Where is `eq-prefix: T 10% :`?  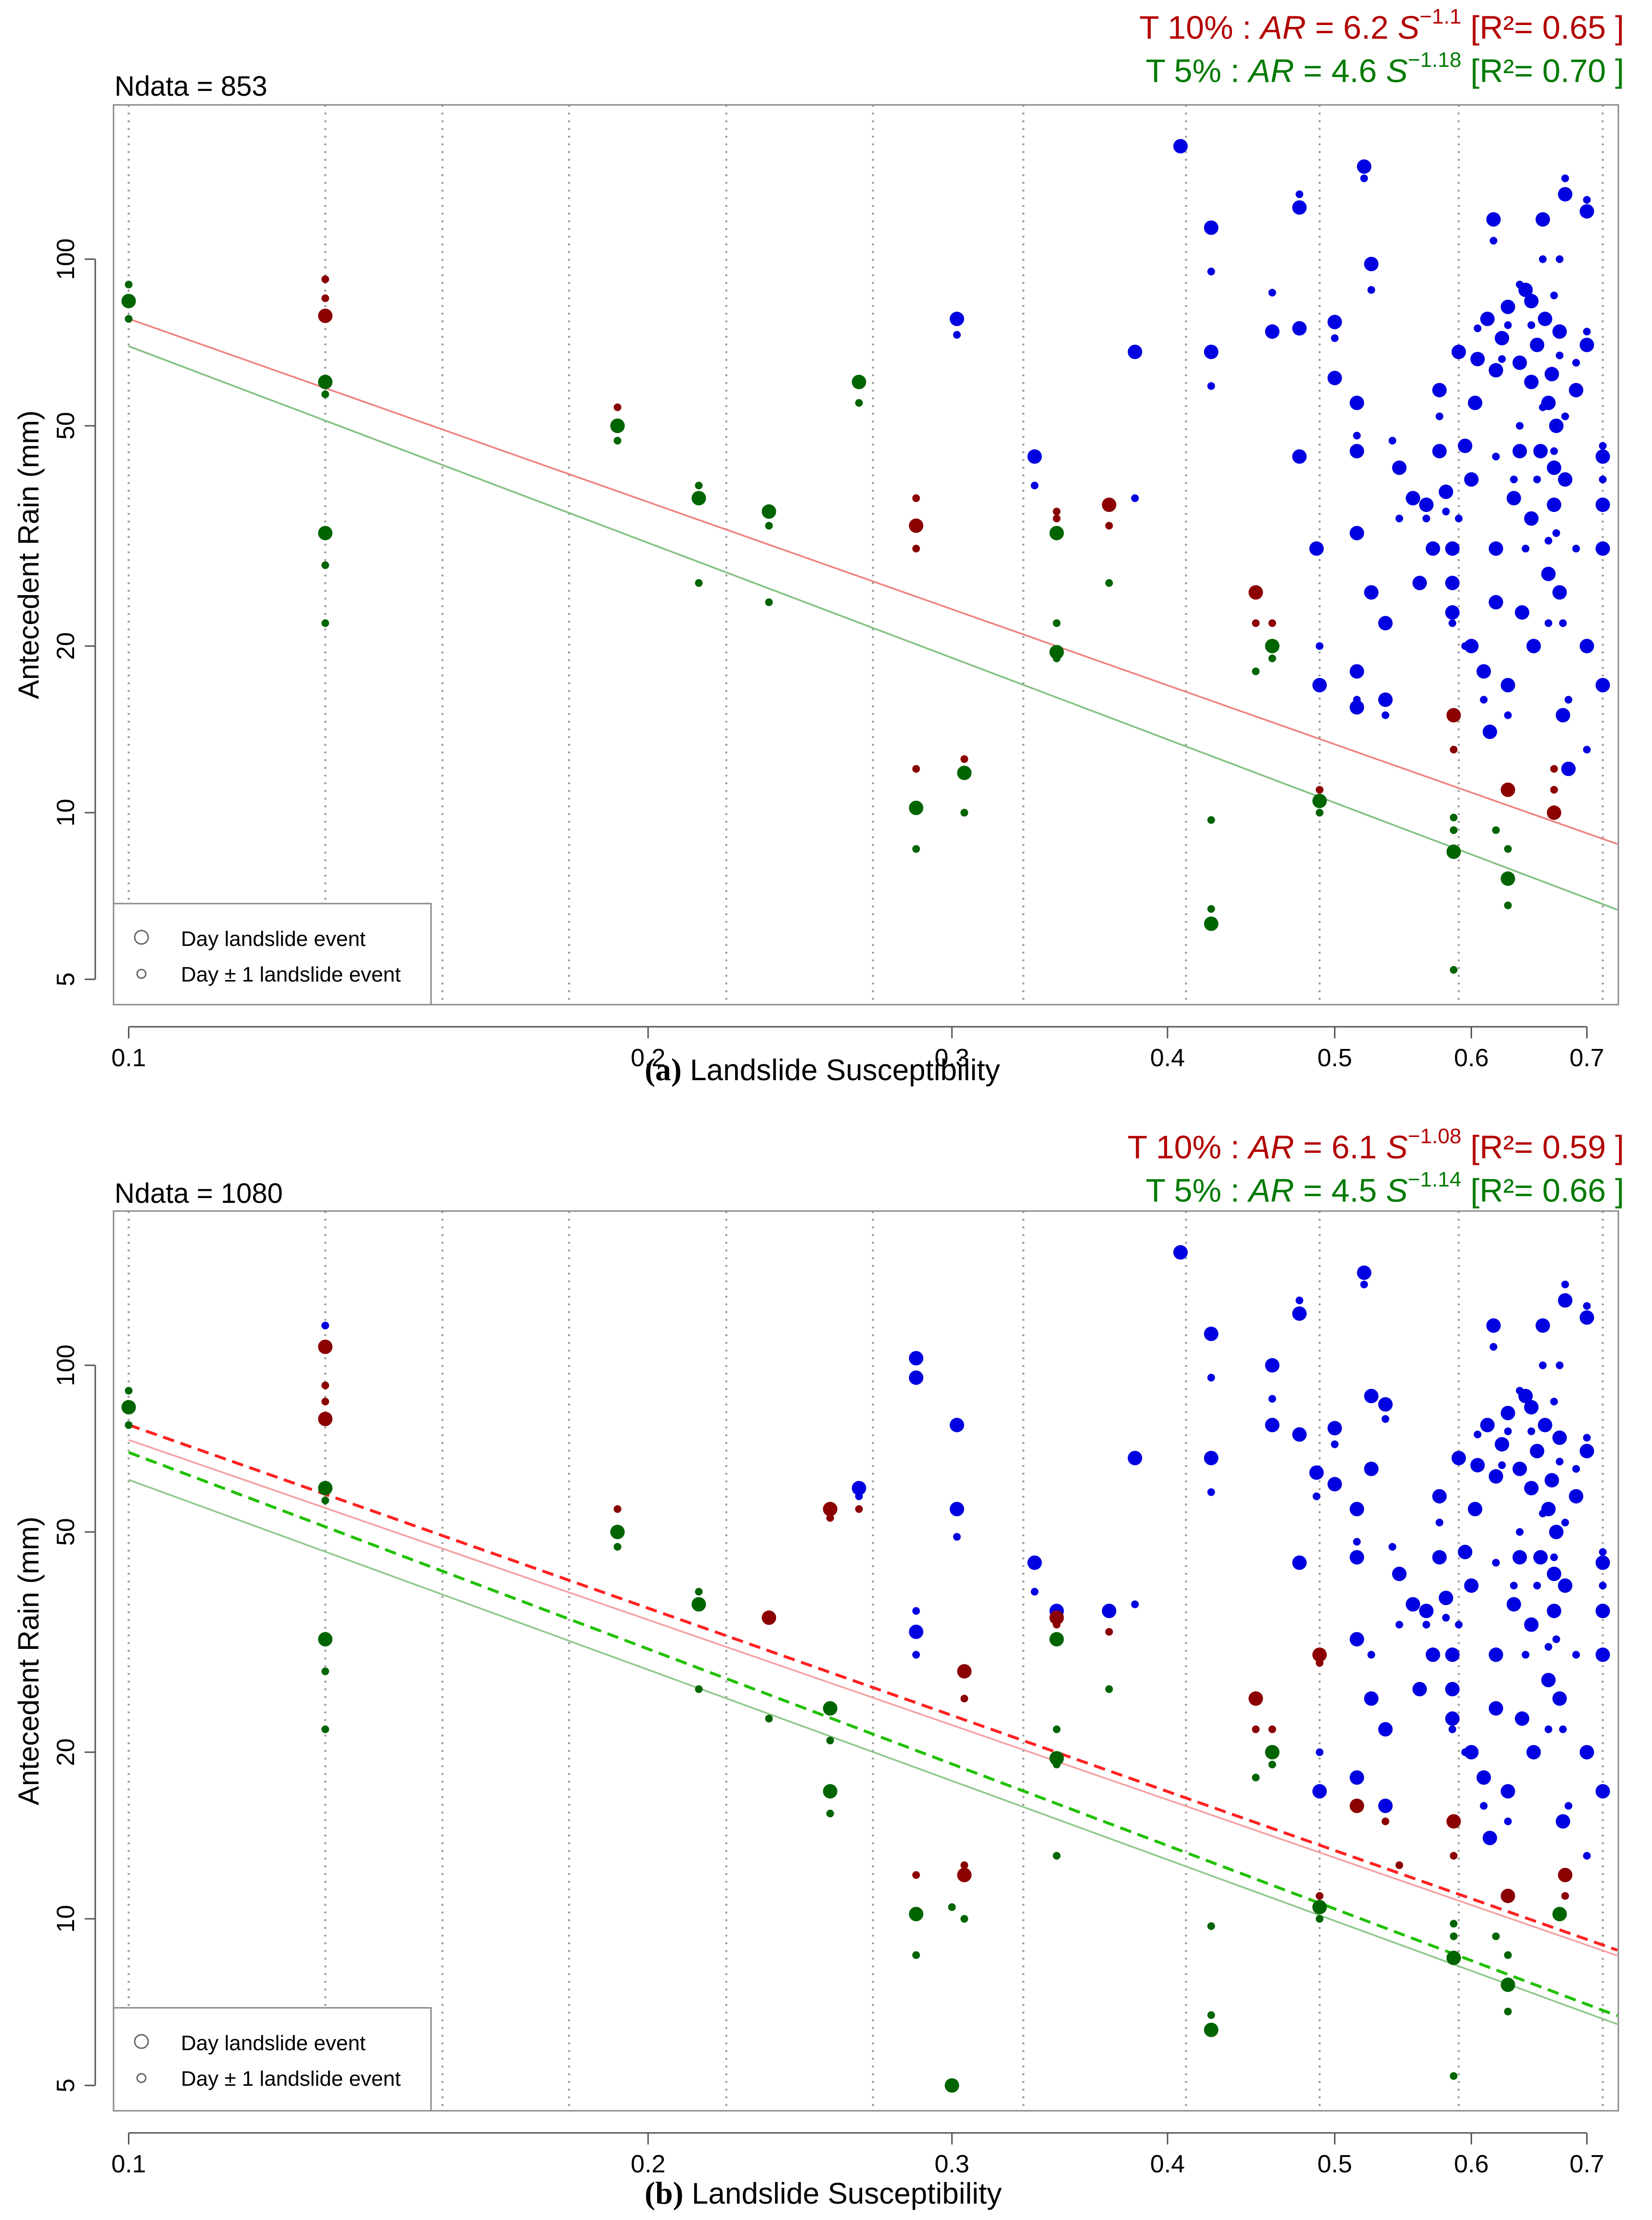
eq-prefix: T 10% : is located at coordinates (1188, 1147).